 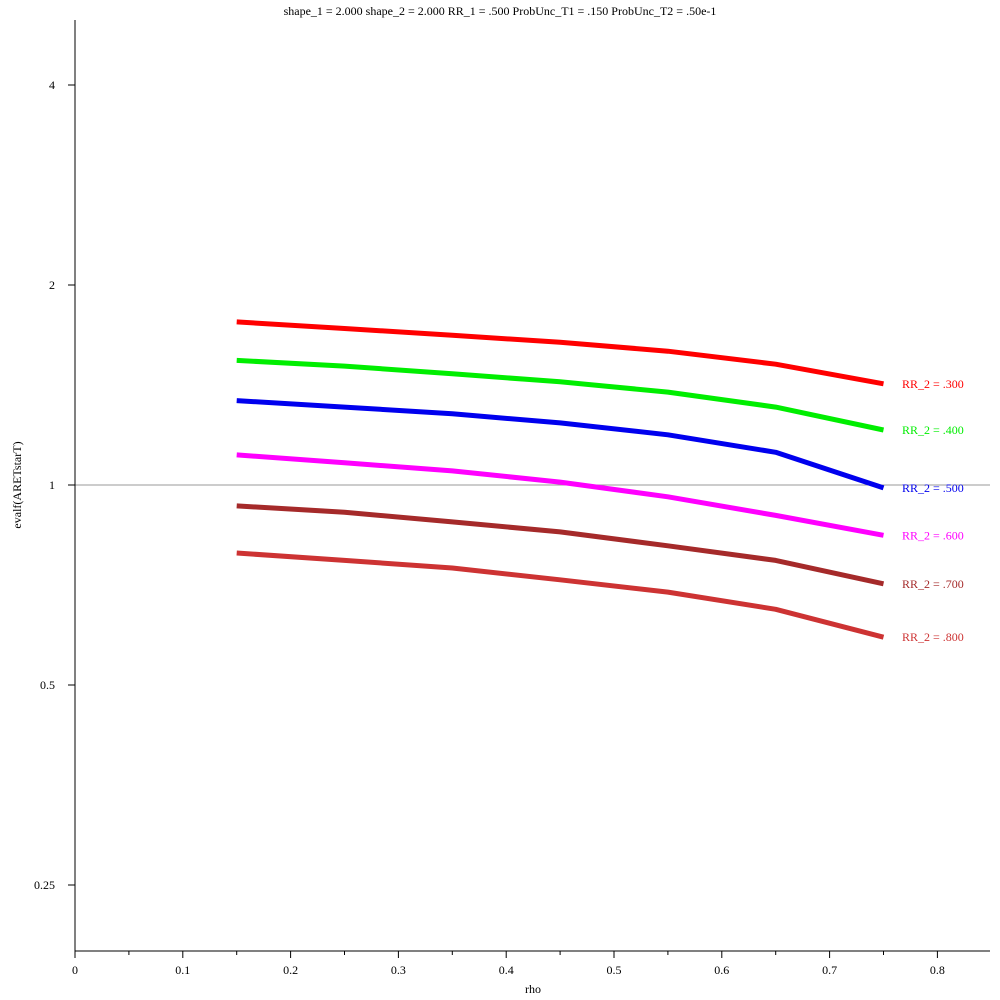 What do you see at coordinates (721, 970) in the screenshot?
I see `x-tick-label: 0.6` at bounding box center [721, 970].